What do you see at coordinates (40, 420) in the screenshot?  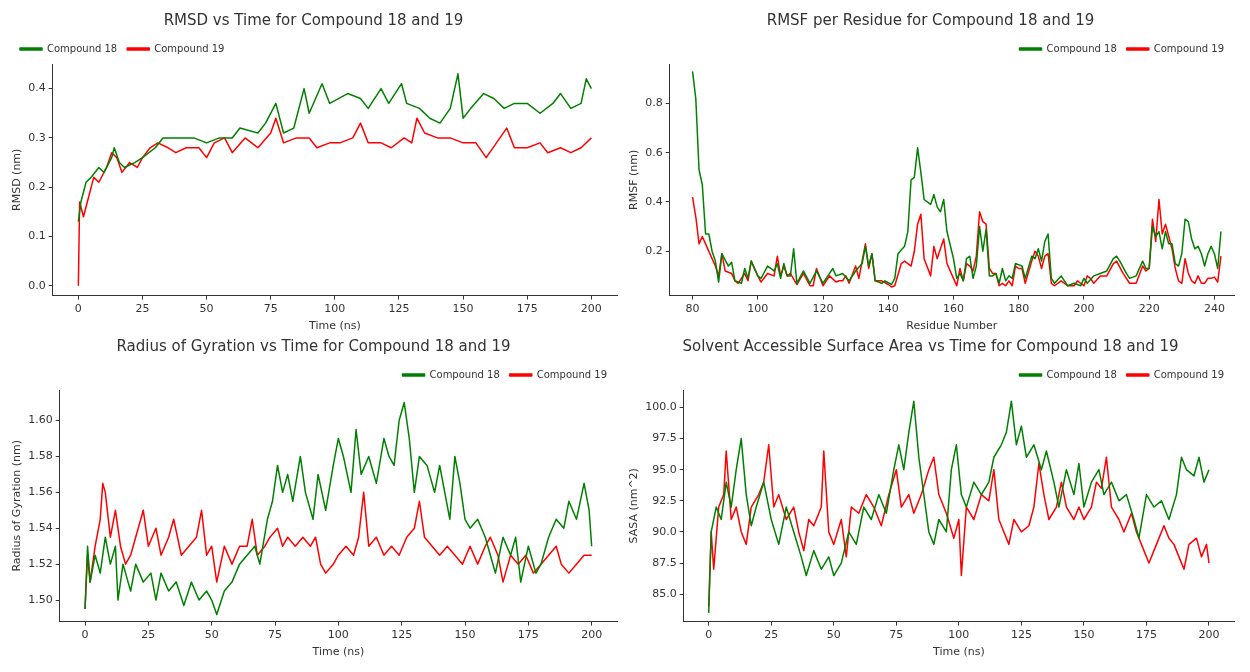 I see `y-tick-label: 1.60` at bounding box center [40, 420].